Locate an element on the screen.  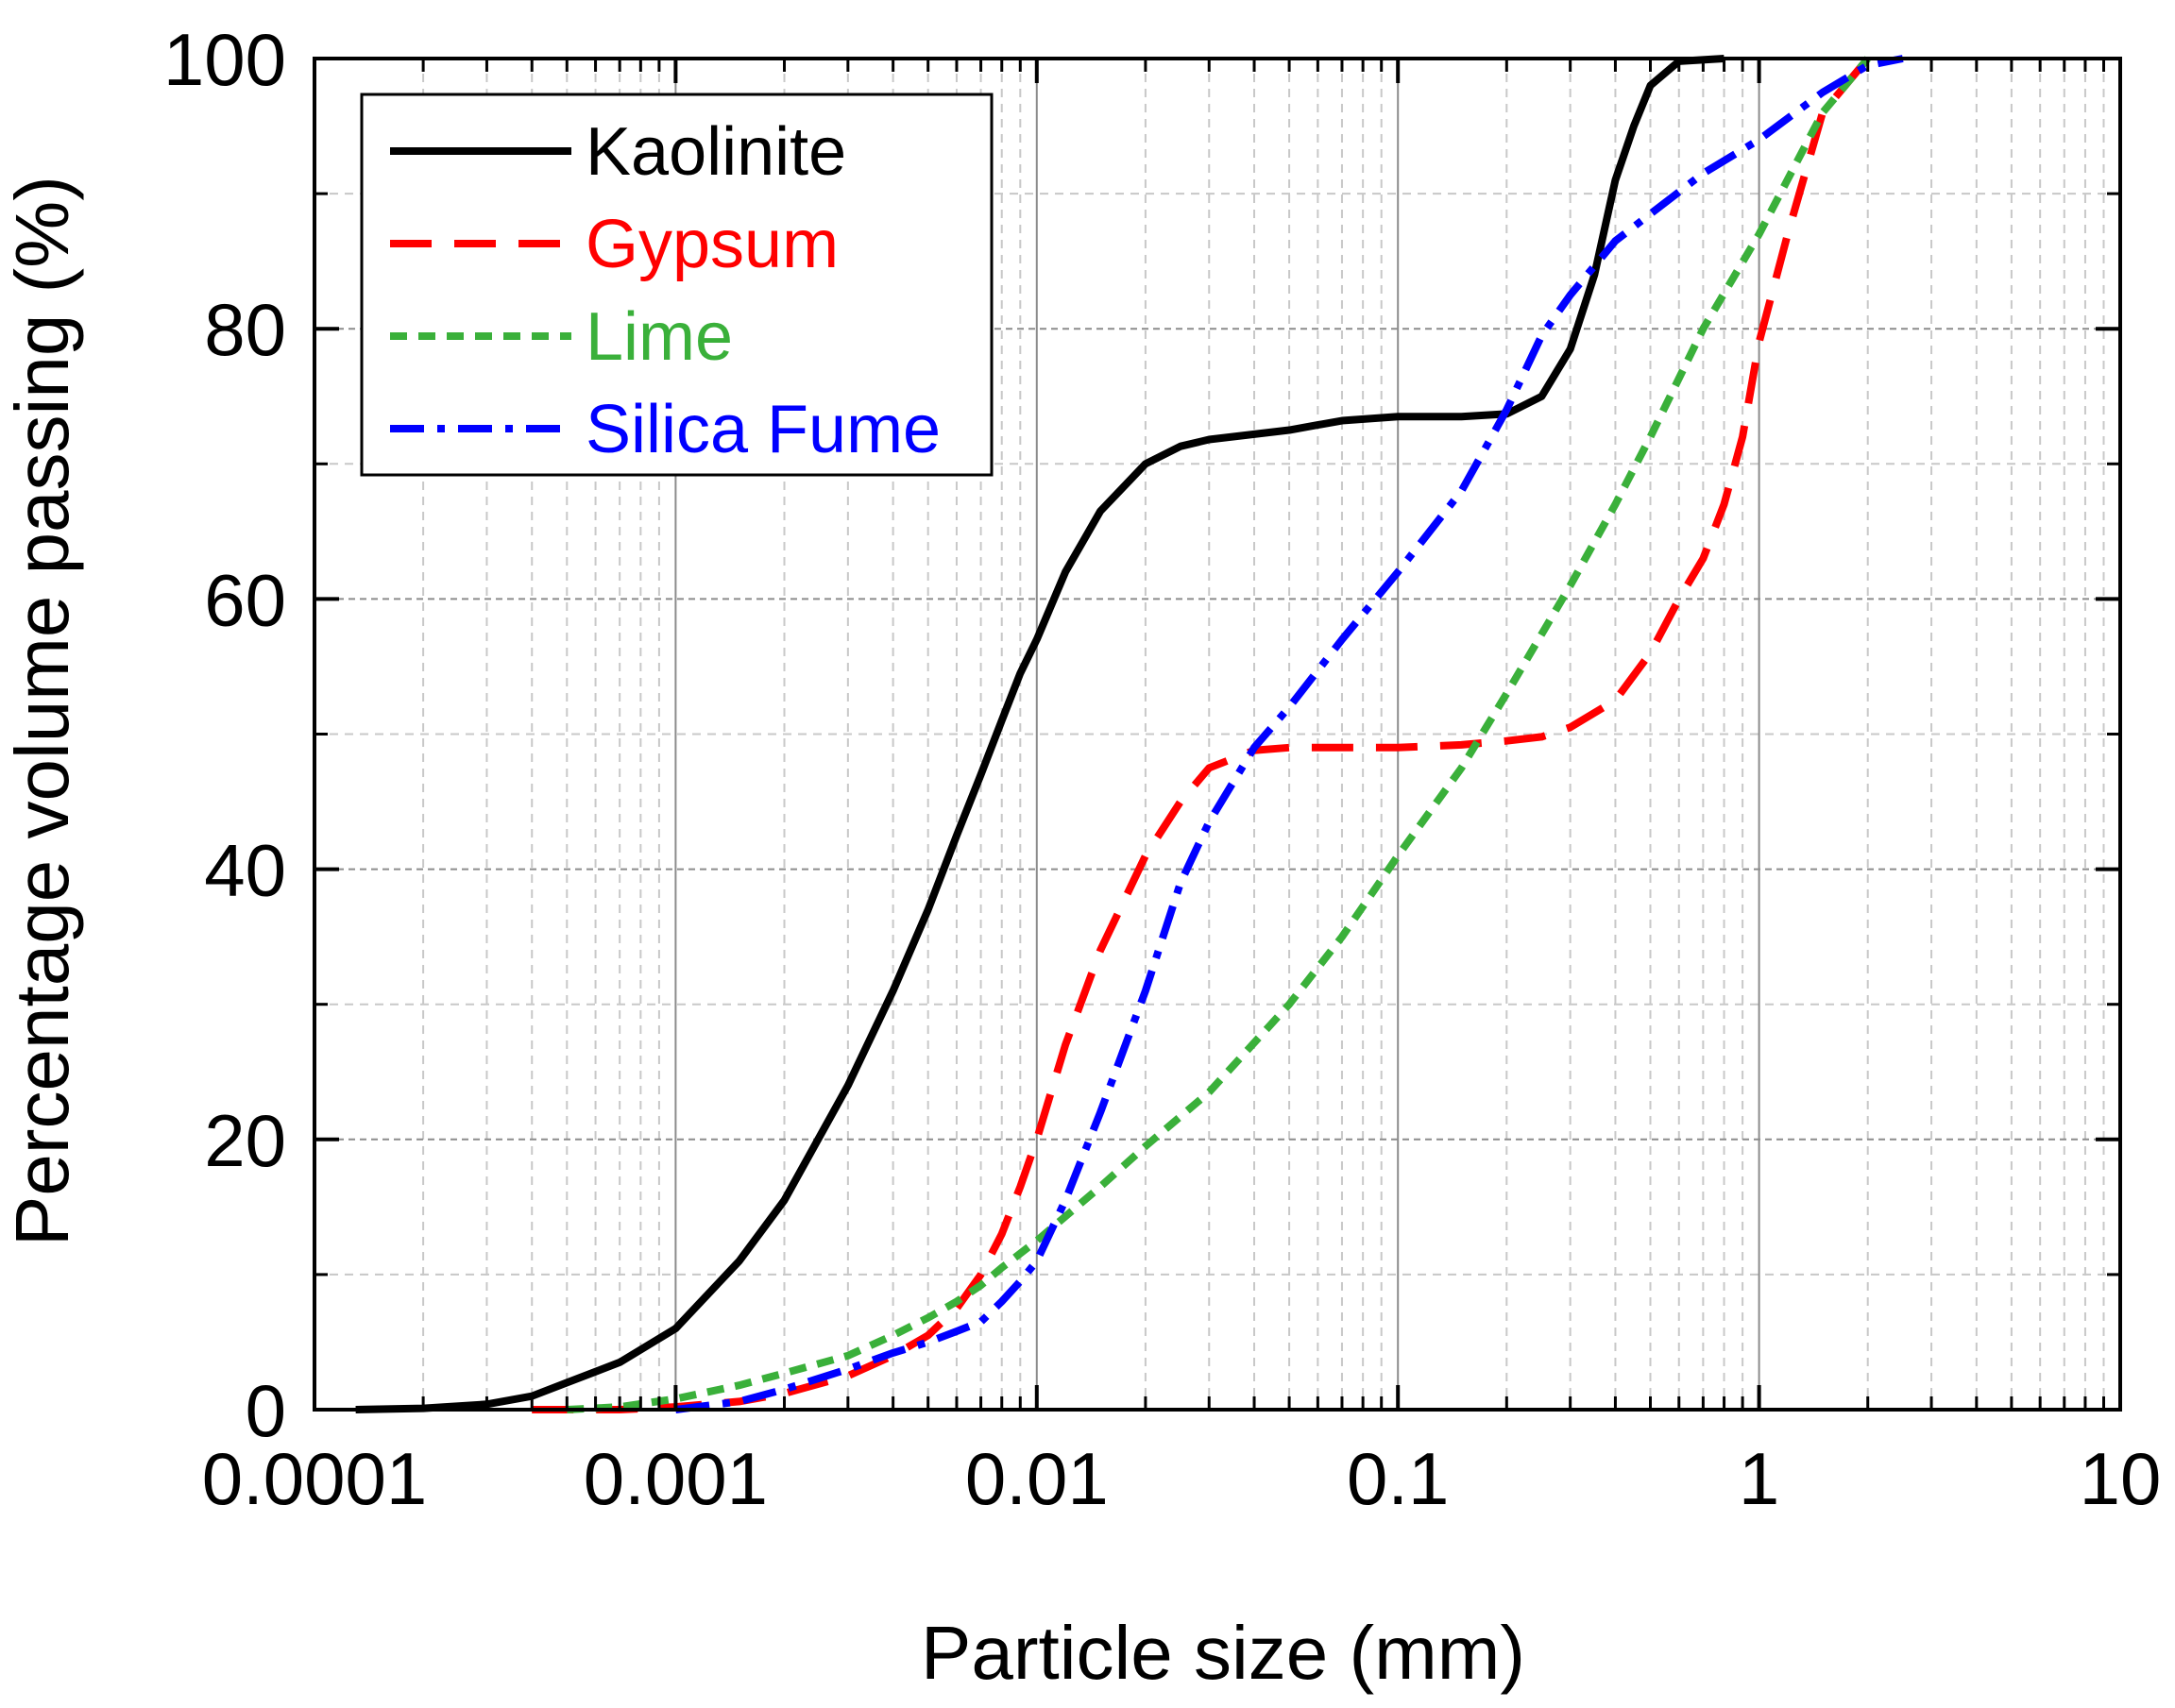
y-tick-label: 40 is located at coordinates (245, 870).